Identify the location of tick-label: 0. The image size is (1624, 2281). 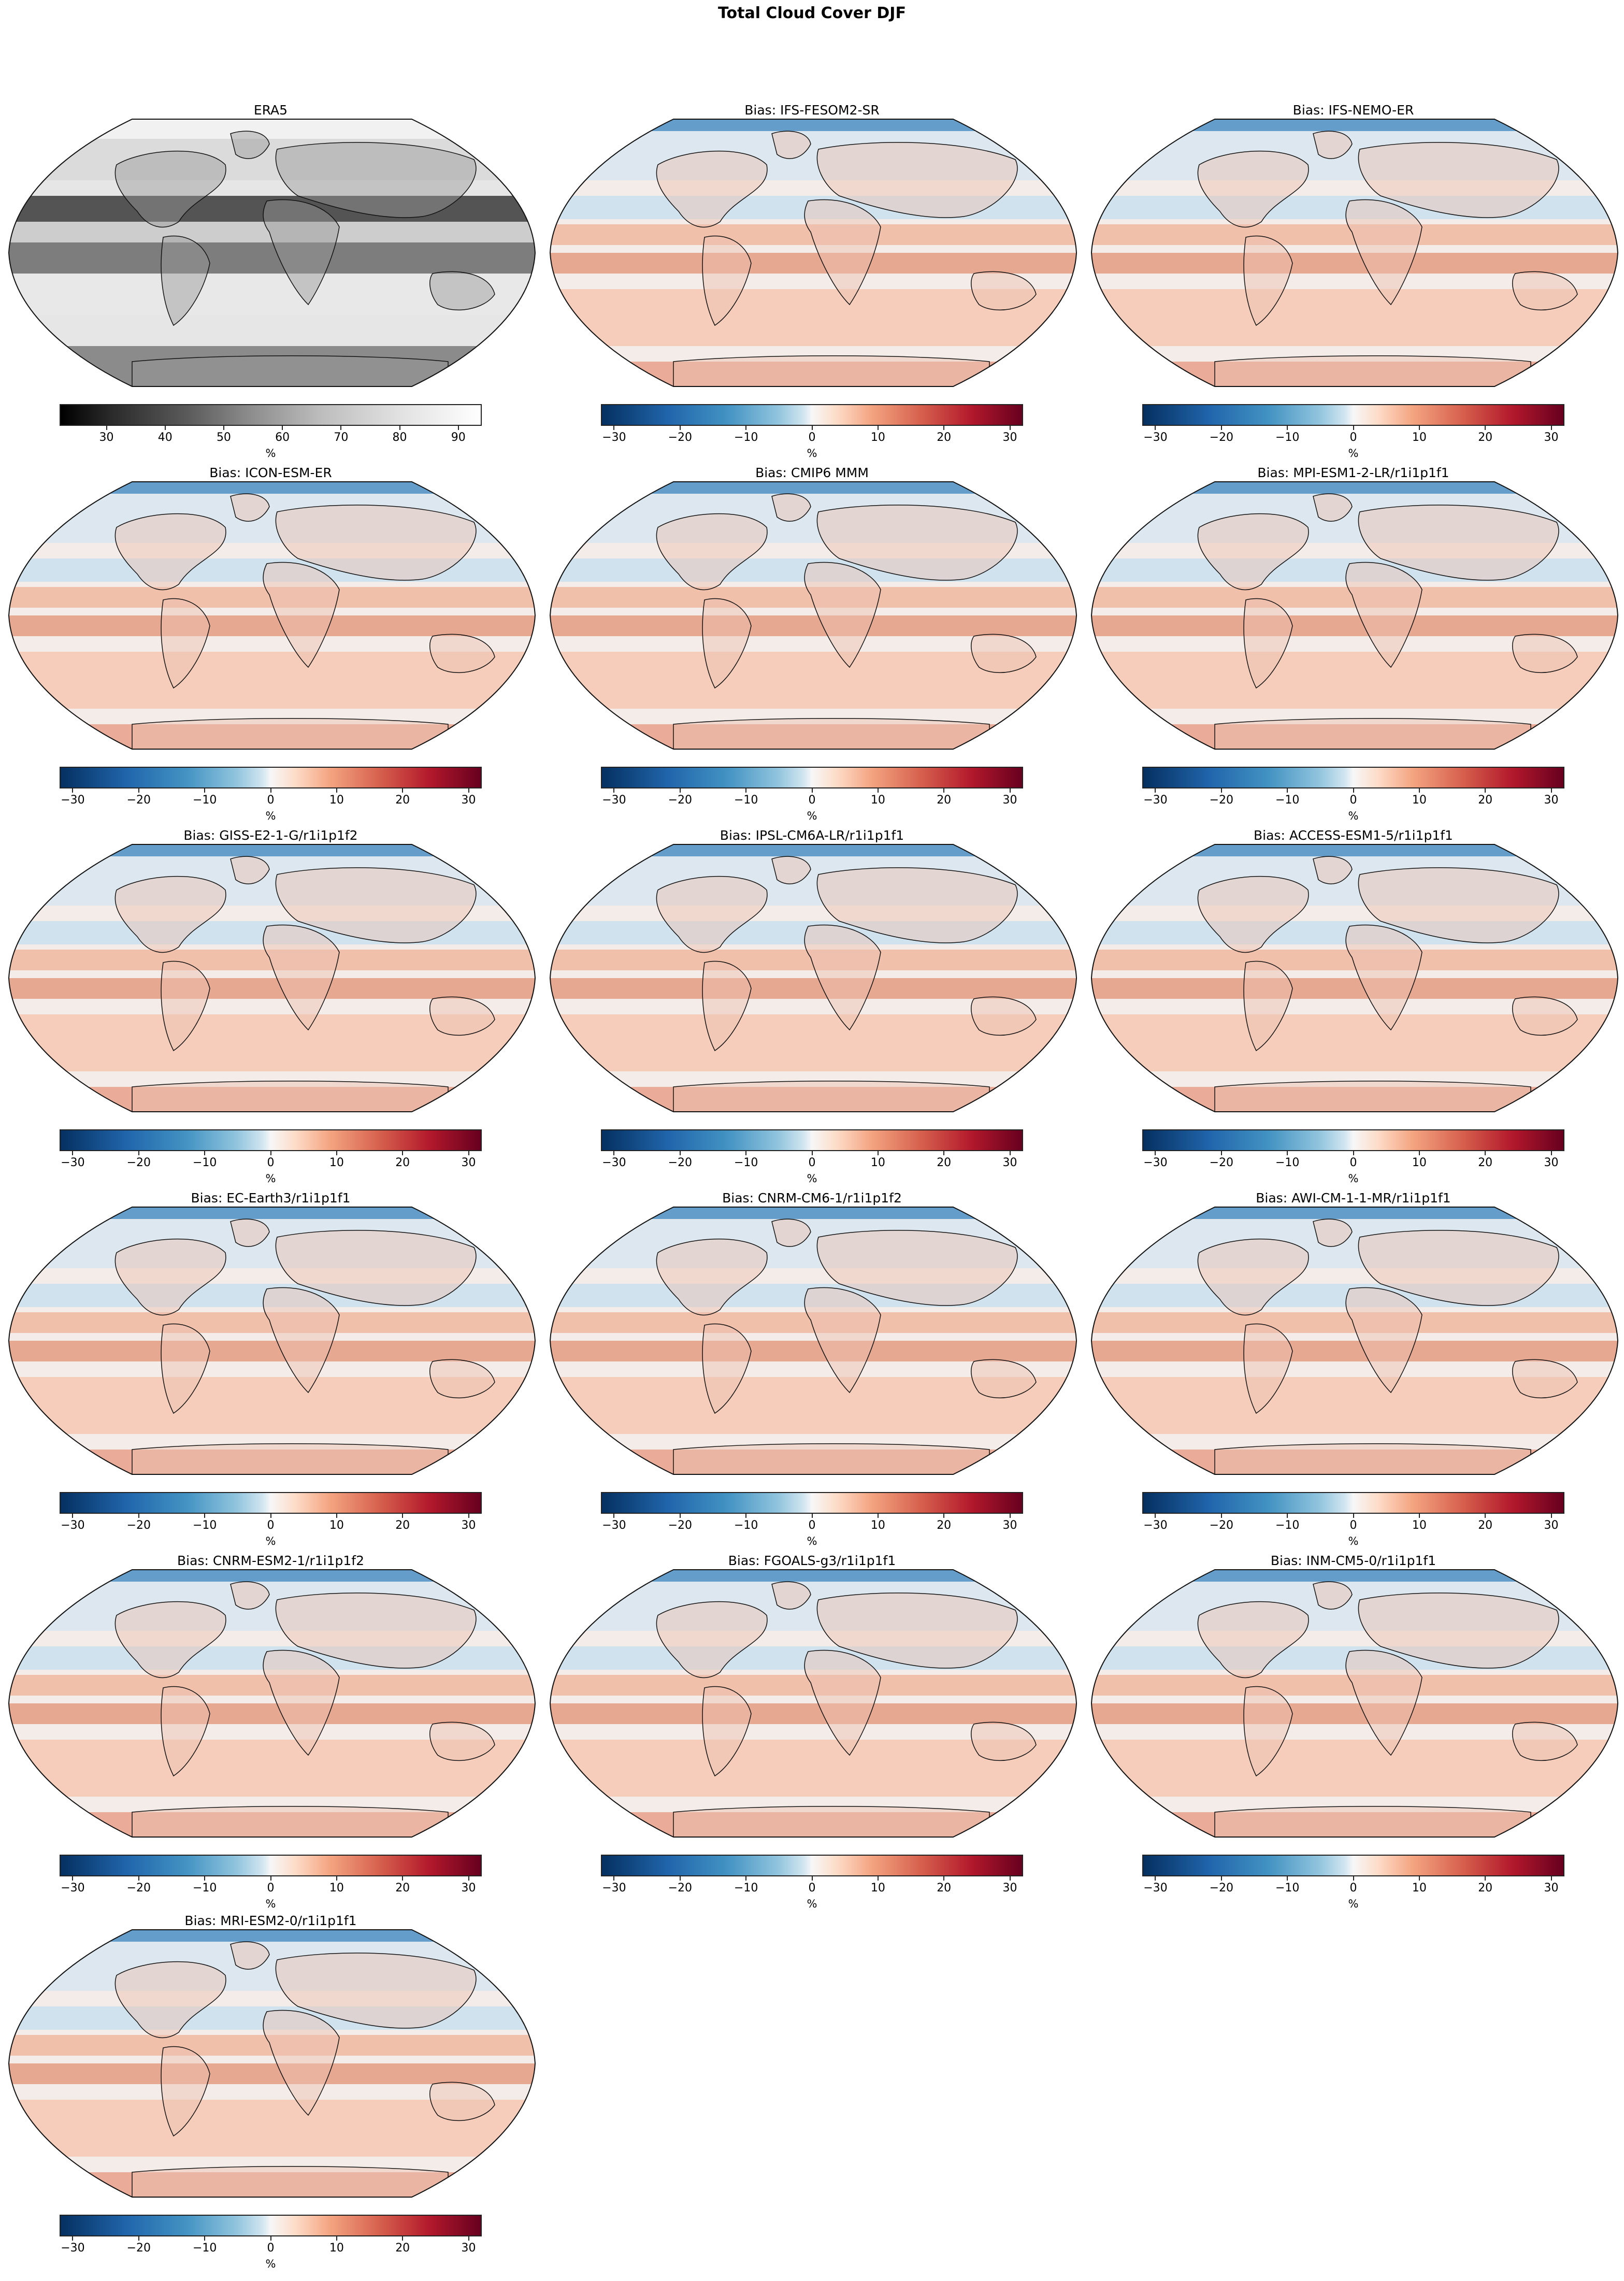
(271, 2248).